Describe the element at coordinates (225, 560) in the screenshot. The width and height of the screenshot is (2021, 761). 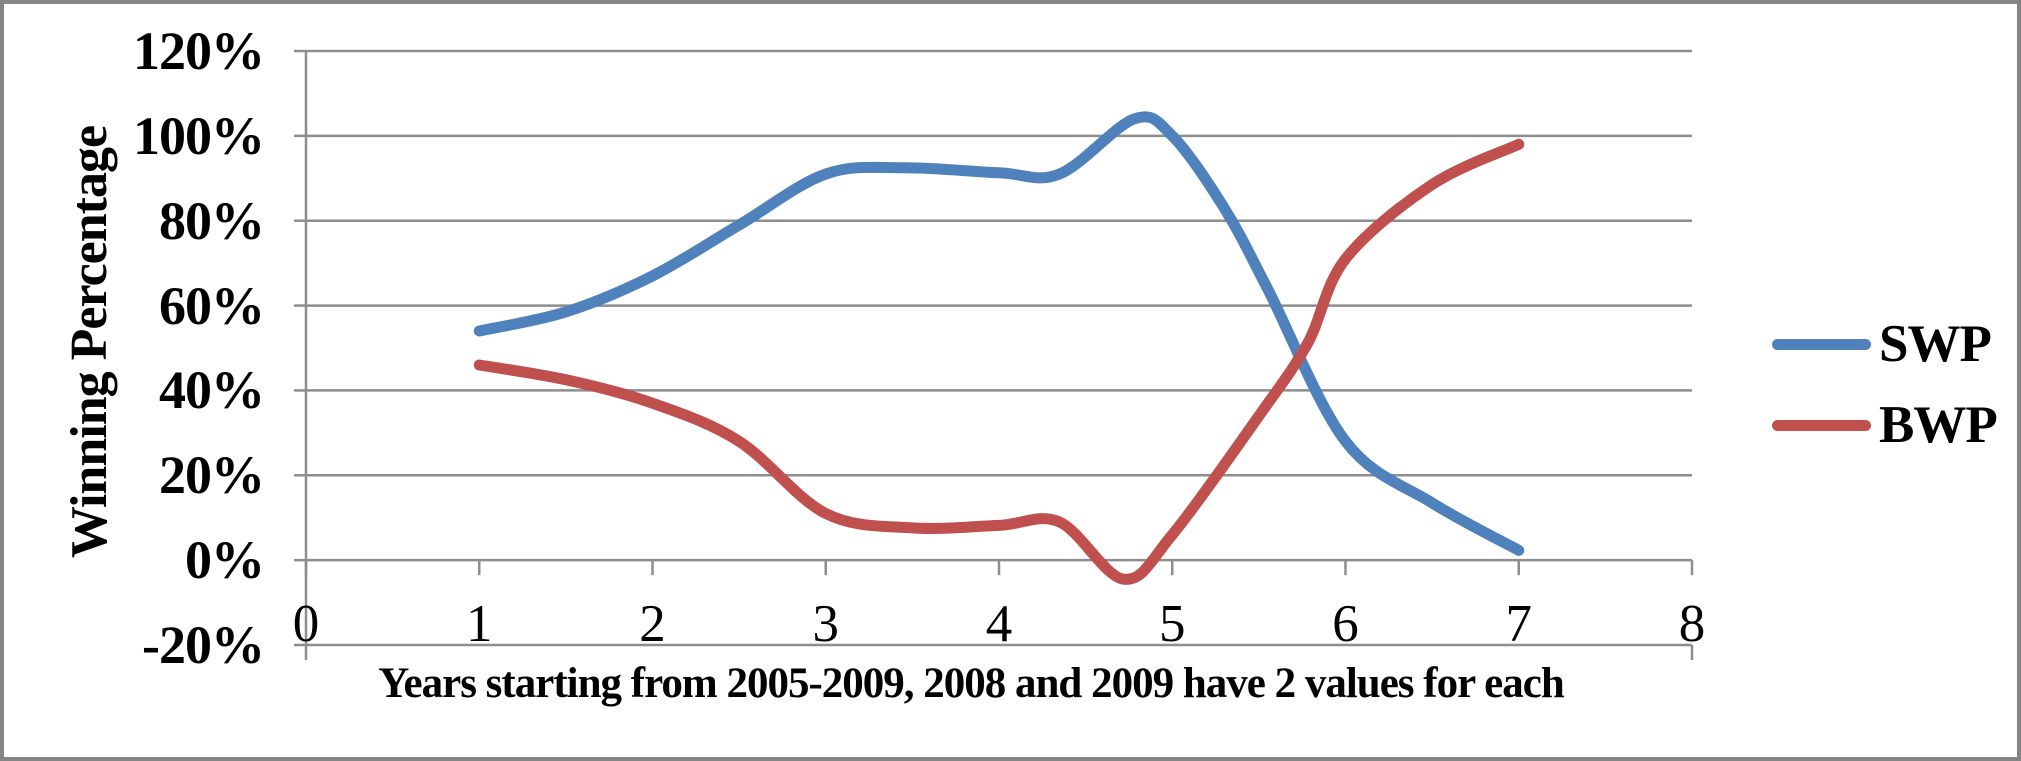
I see `y-tick-label-0%: 0%` at that location.